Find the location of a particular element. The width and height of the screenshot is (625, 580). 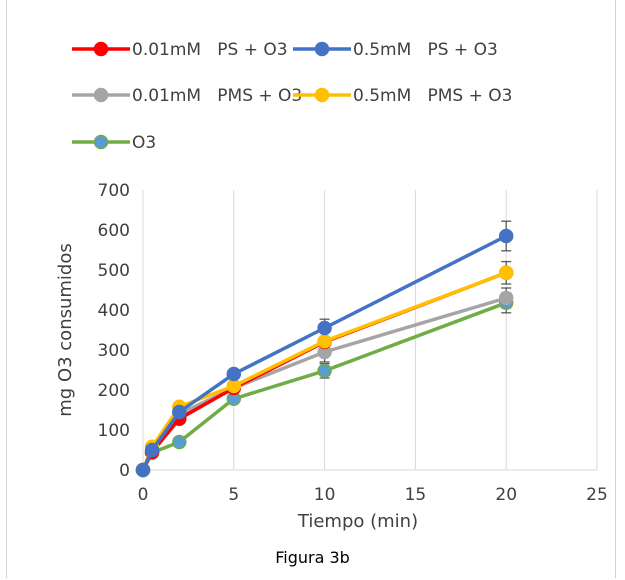

y-tick-label-100: 100 is located at coordinates (114, 431).